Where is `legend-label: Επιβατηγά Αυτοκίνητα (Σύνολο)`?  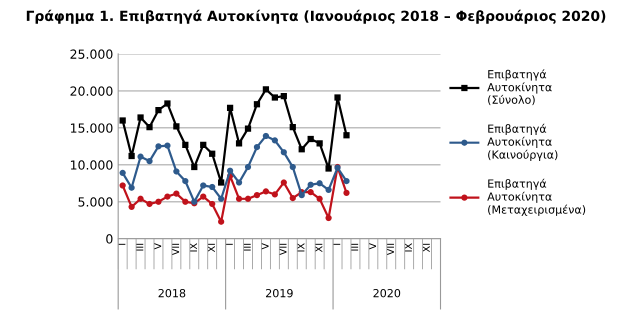 legend-label: Επιβατηγά Αυτοκίνητα (Σύνολο) is located at coordinates (519, 87).